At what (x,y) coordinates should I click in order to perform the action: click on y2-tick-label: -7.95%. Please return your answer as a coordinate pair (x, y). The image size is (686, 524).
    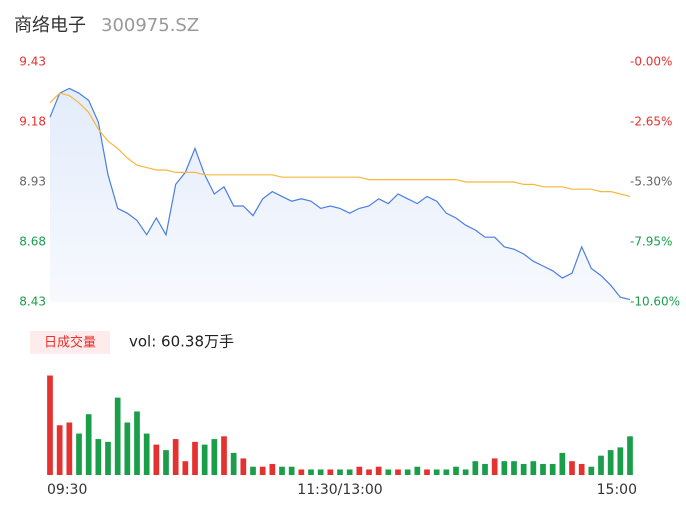
    Looking at the image, I should click on (651, 242).